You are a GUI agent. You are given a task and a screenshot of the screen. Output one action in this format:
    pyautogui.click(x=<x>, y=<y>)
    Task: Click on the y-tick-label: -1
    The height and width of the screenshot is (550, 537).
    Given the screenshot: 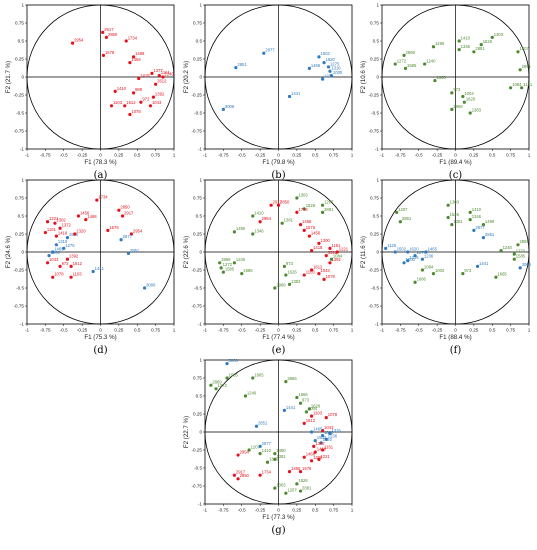 What is the action you would take?
    pyautogui.click(x=200, y=504)
    